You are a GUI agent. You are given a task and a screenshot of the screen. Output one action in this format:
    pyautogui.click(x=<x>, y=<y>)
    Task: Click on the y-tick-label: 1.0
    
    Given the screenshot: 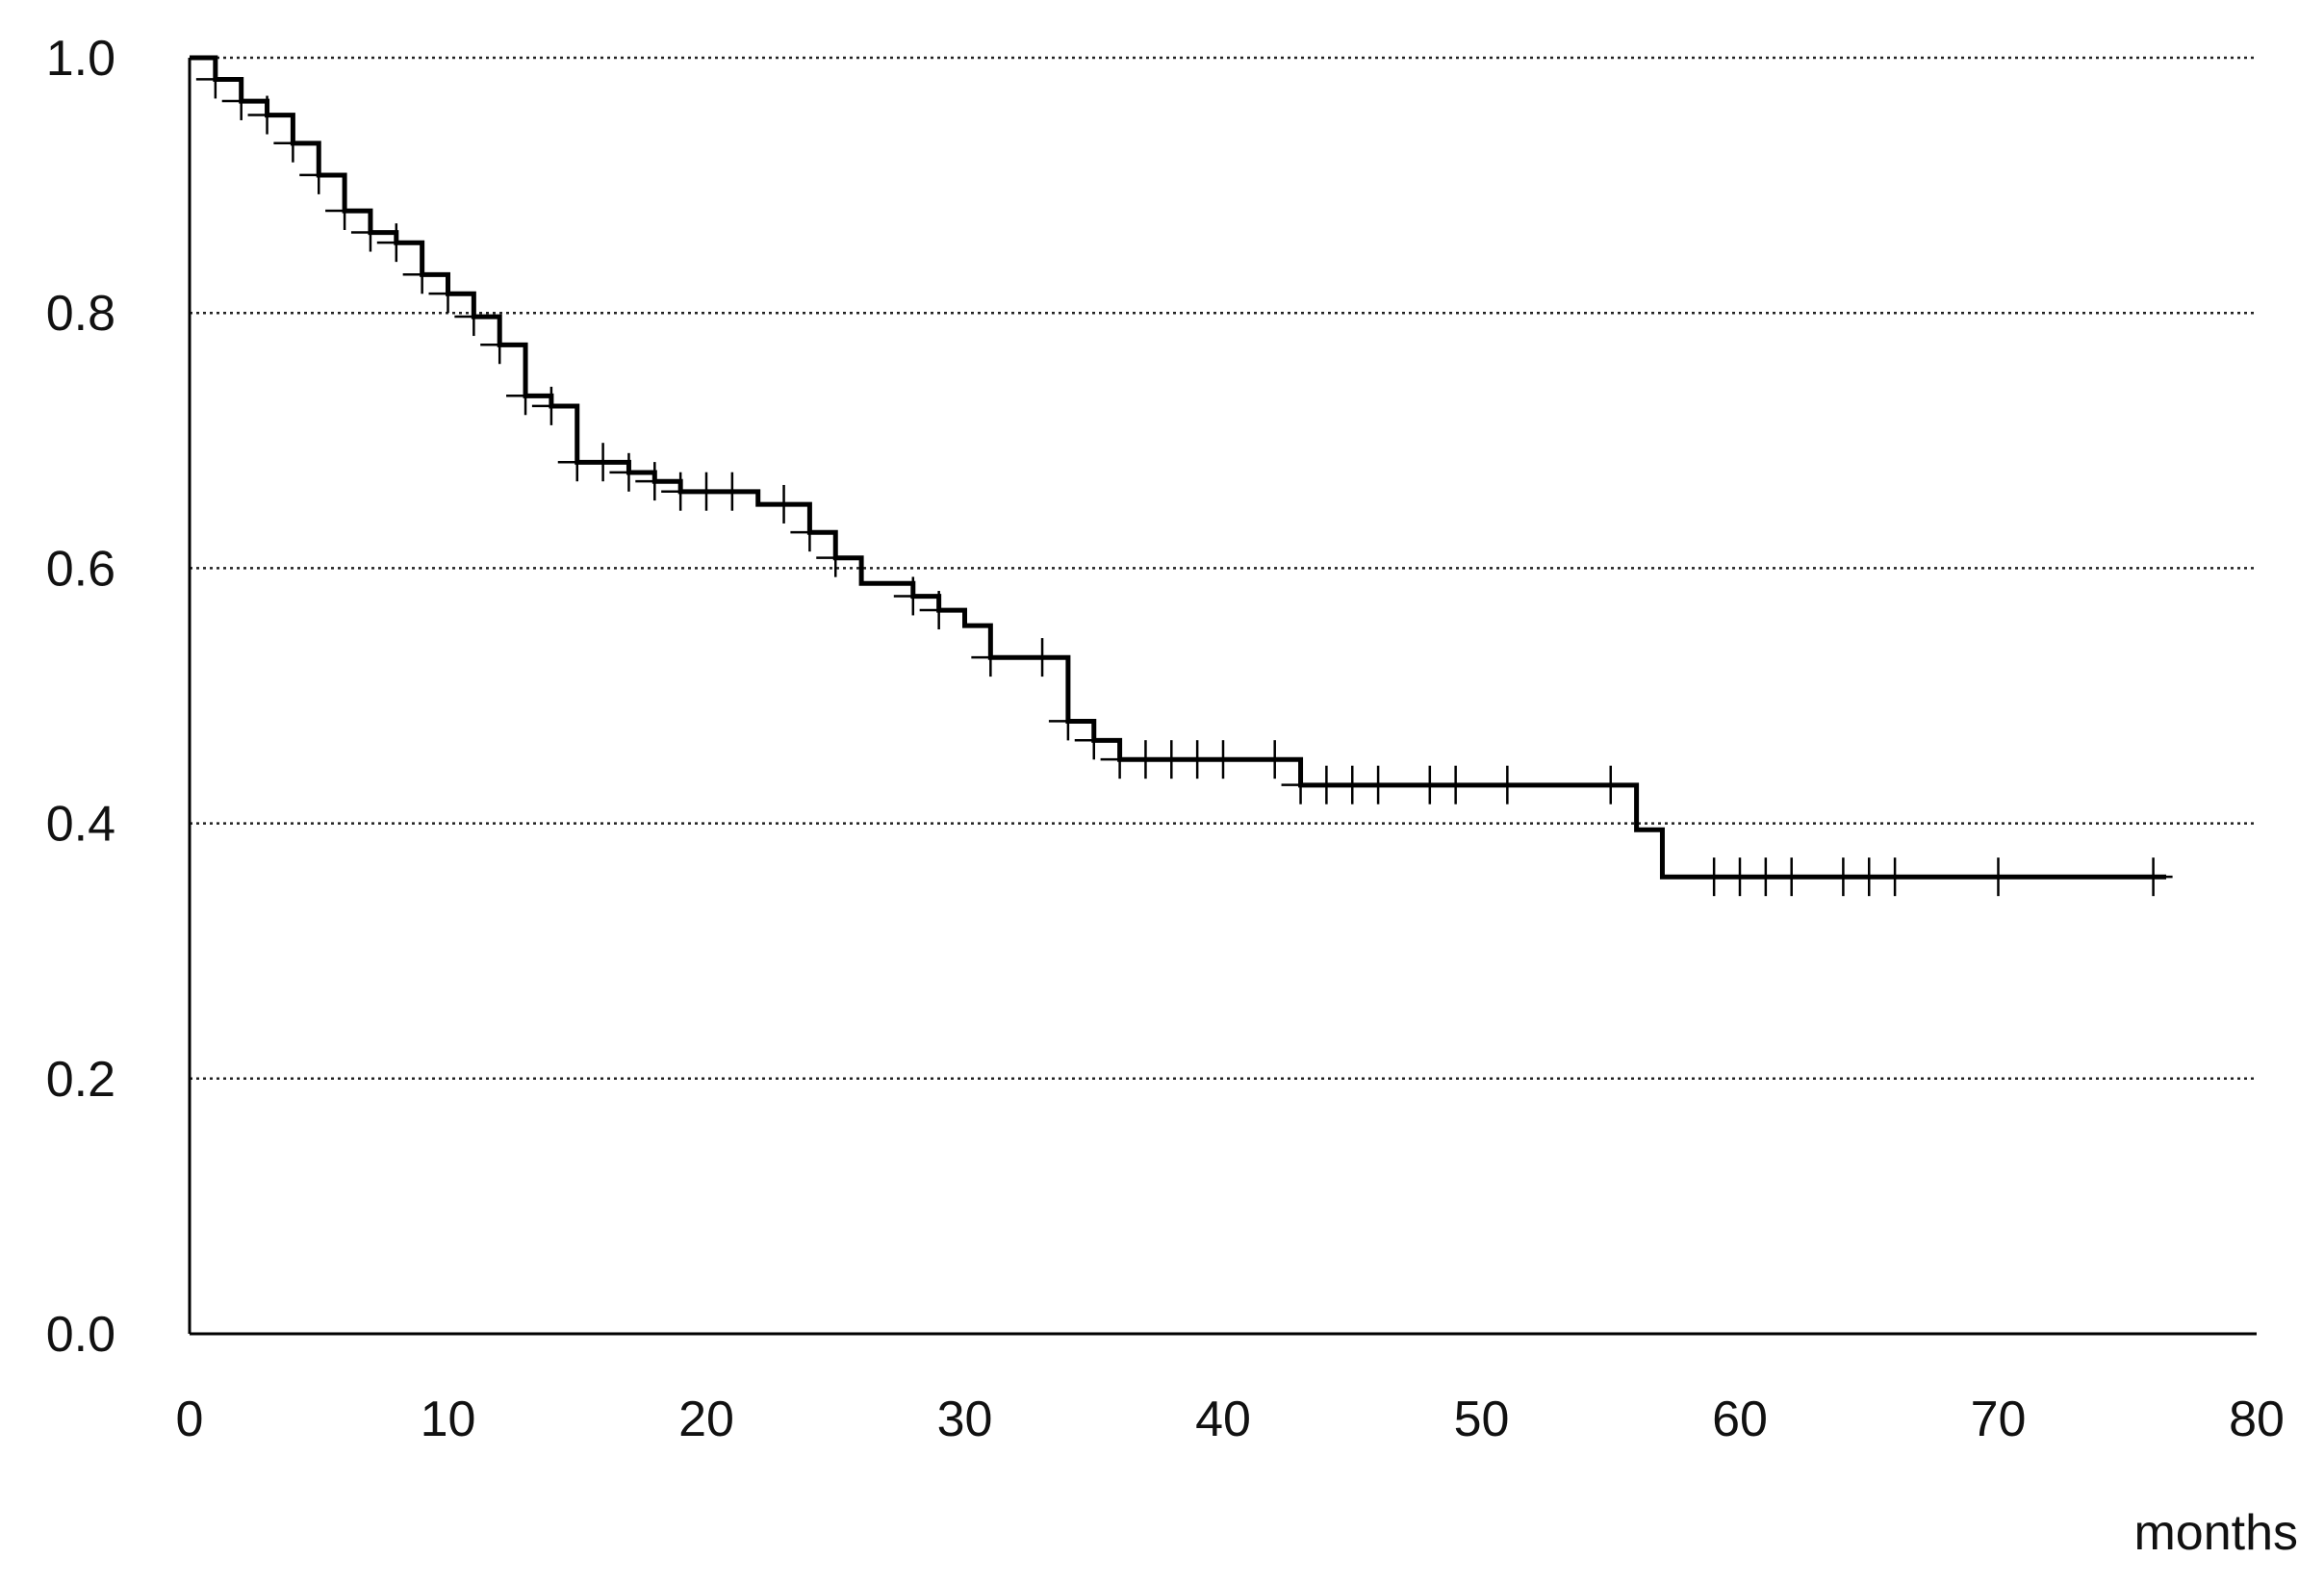 What is the action you would take?
    pyautogui.click(x=80, y=59)
    